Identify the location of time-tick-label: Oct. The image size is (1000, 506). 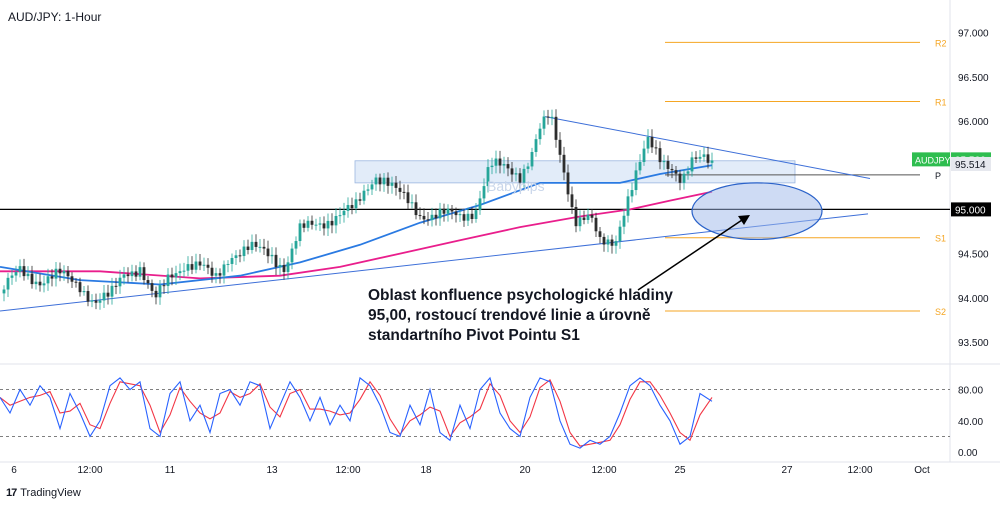
(922, 470).